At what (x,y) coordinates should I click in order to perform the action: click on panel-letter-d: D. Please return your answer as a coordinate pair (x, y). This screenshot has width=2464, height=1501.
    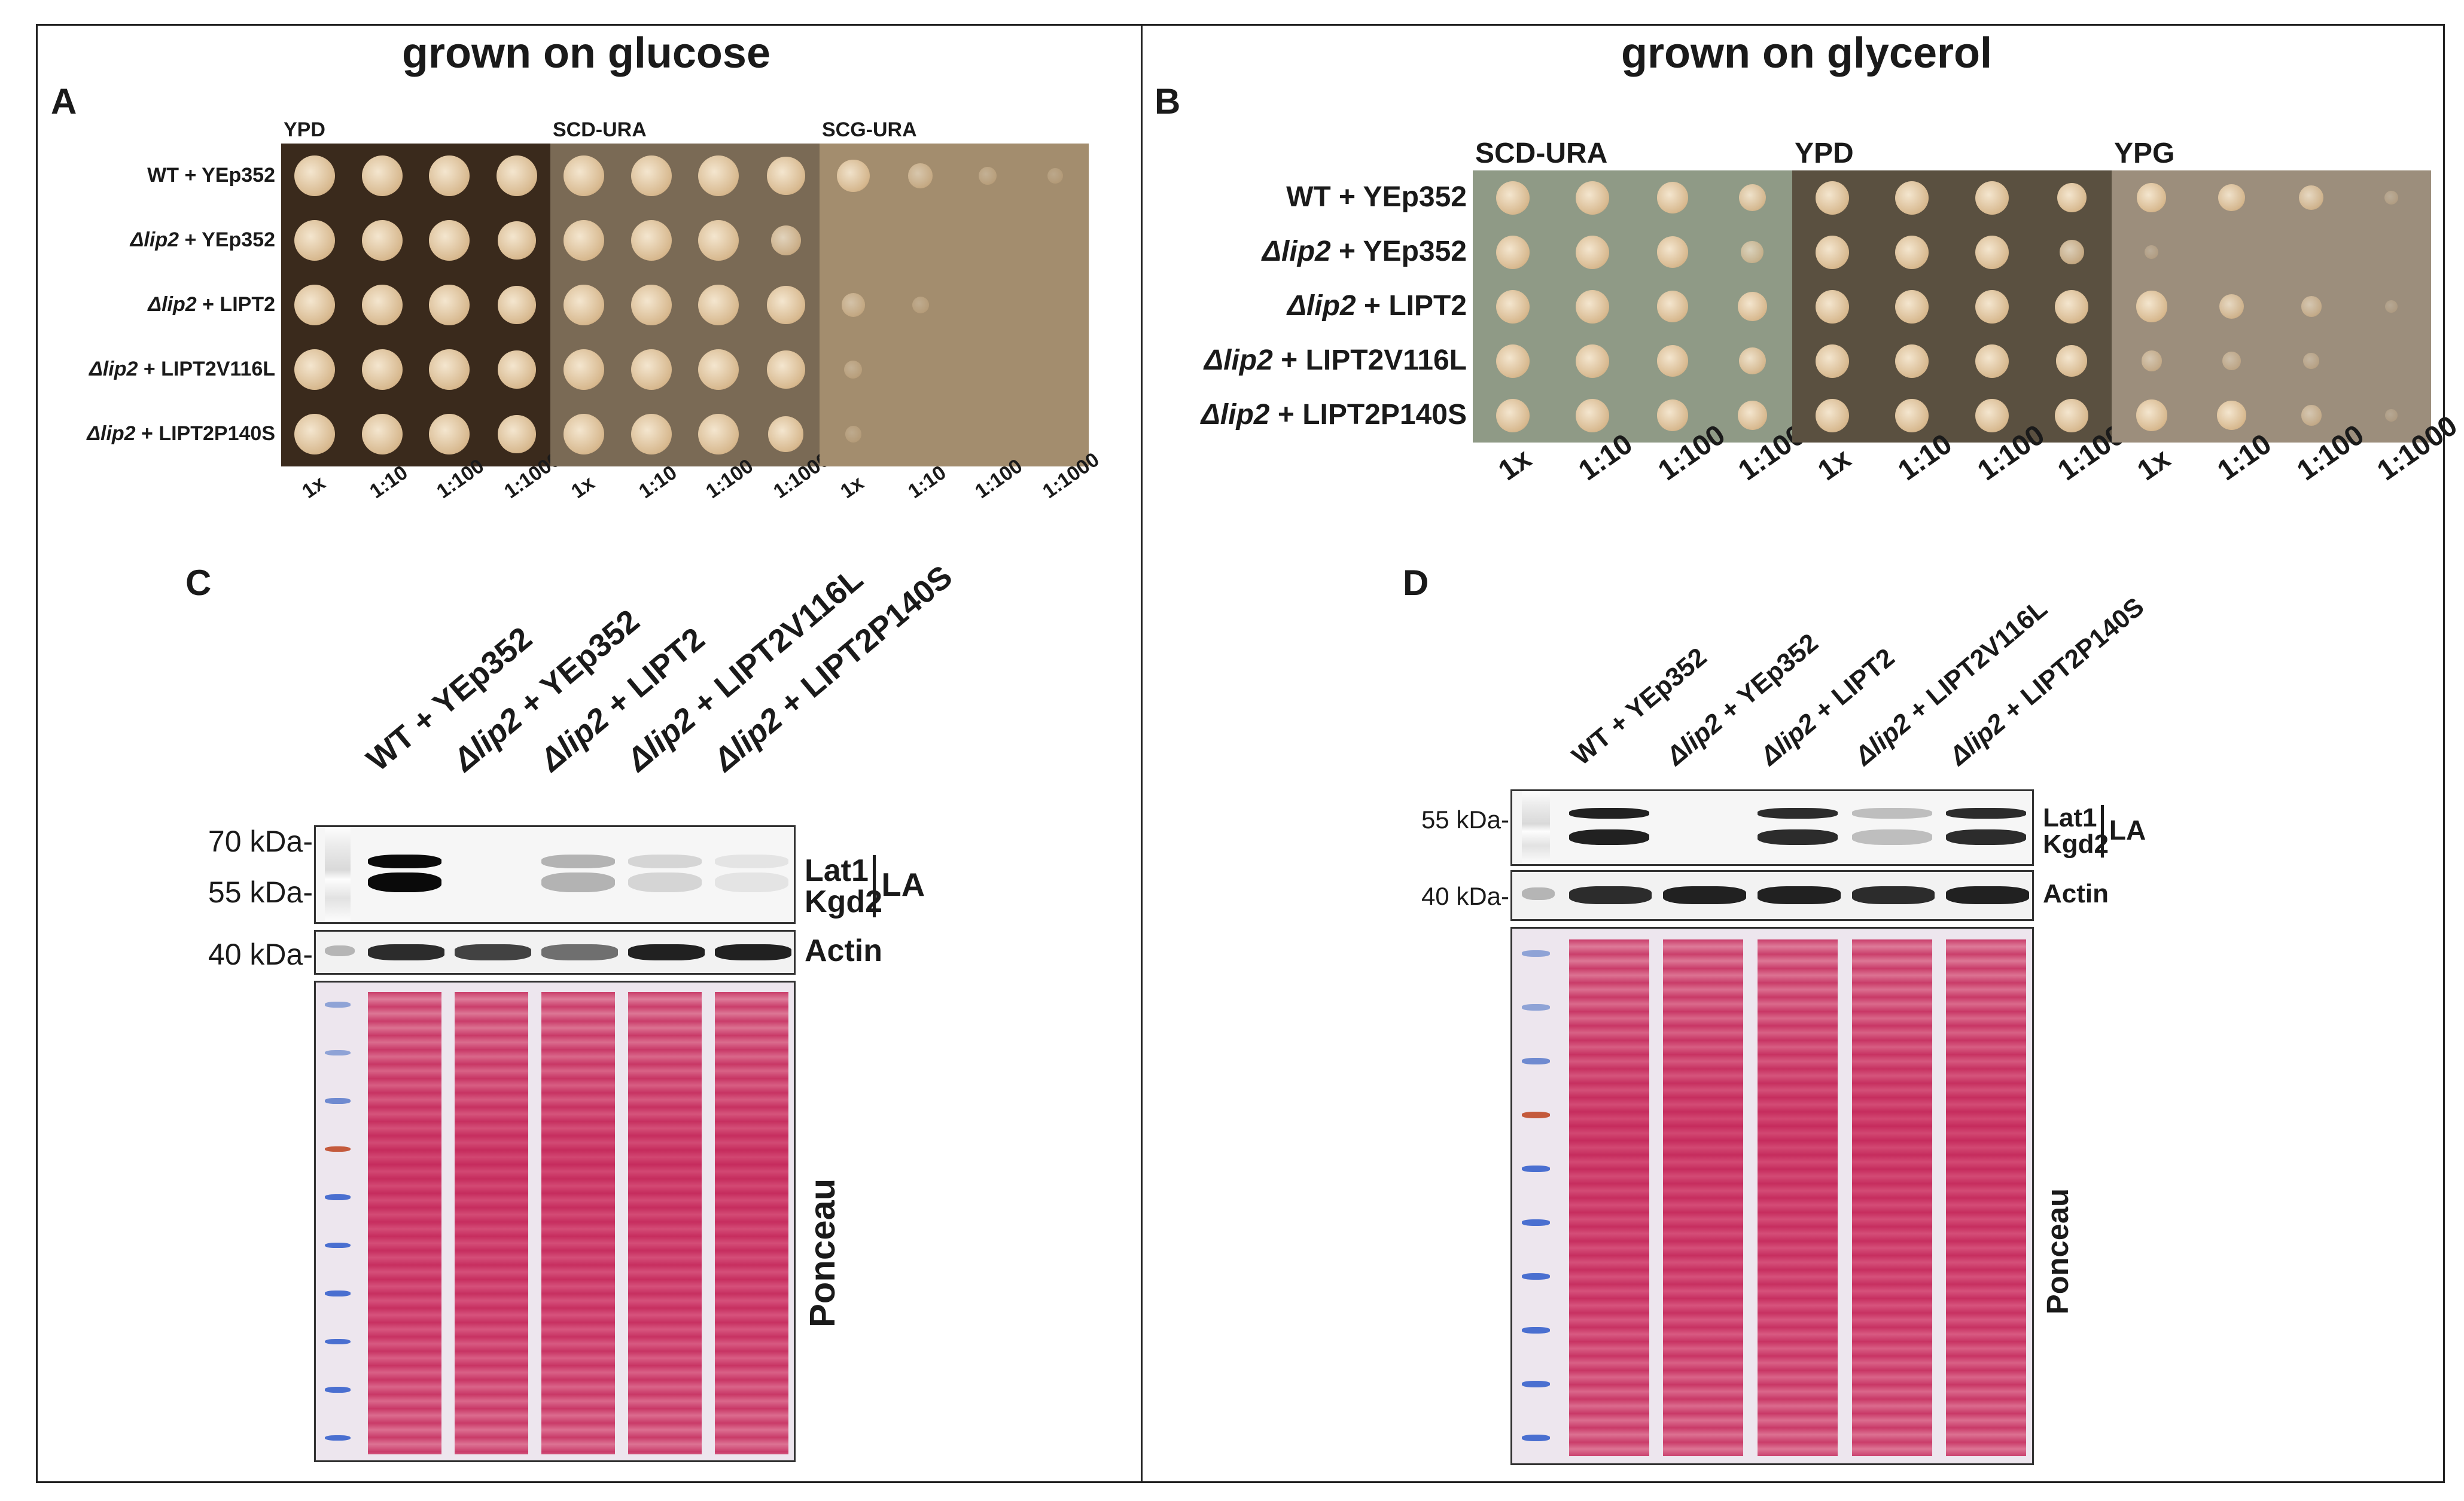
    Looking at the image, I should click on (1416, 583).